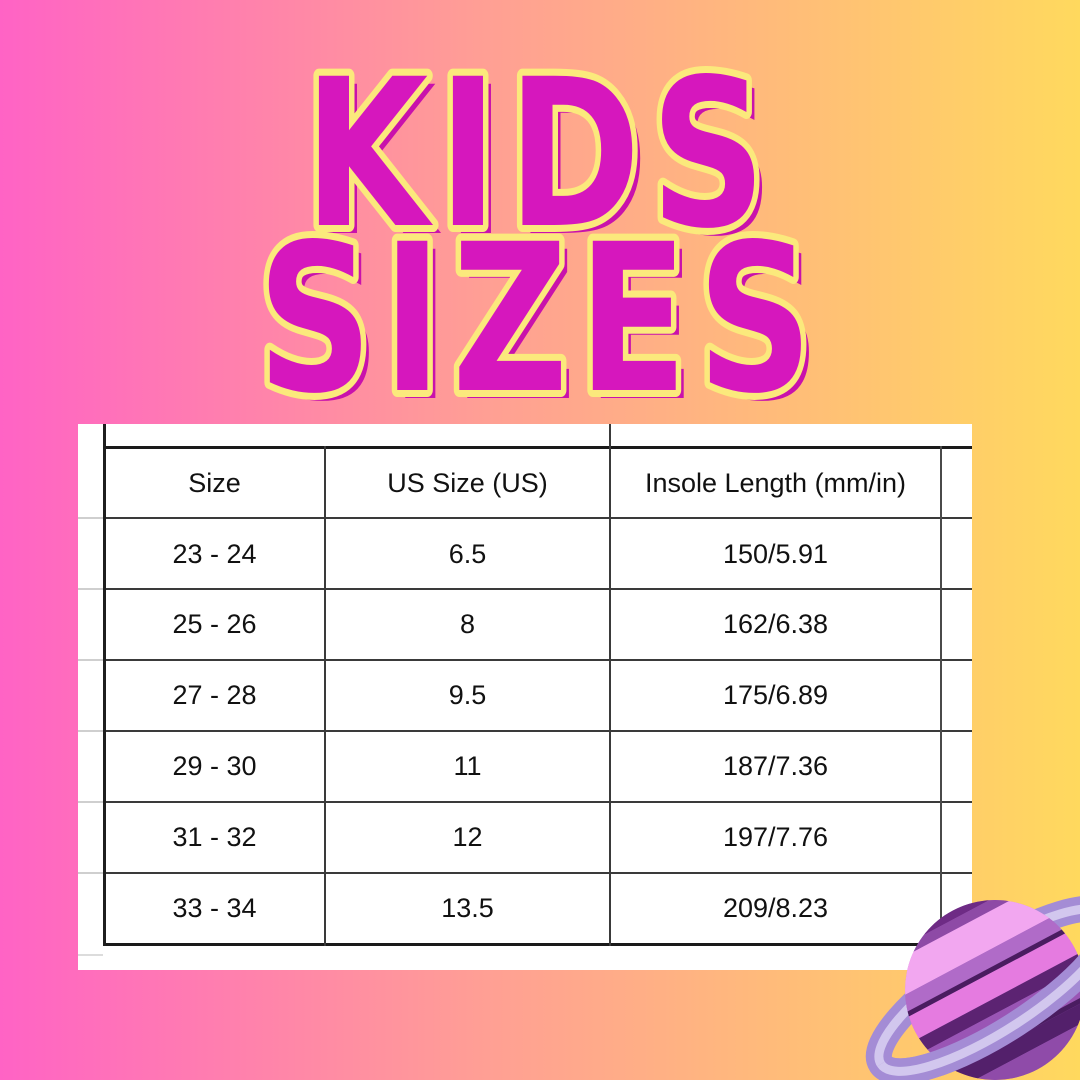  I want to click on title-line-1: KIDS, so click(540, 155).